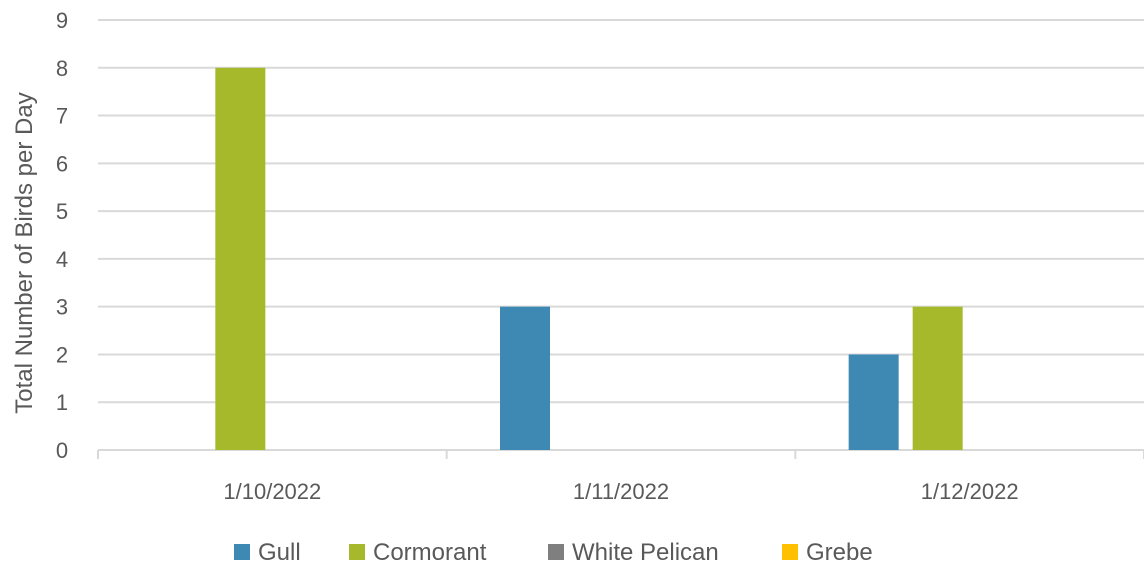 This screenshot has width=1144, height=569. I want to click on x-axis-ticks: 1/10/2022 1/11/2022 1/12/2022, so click(620, 491).